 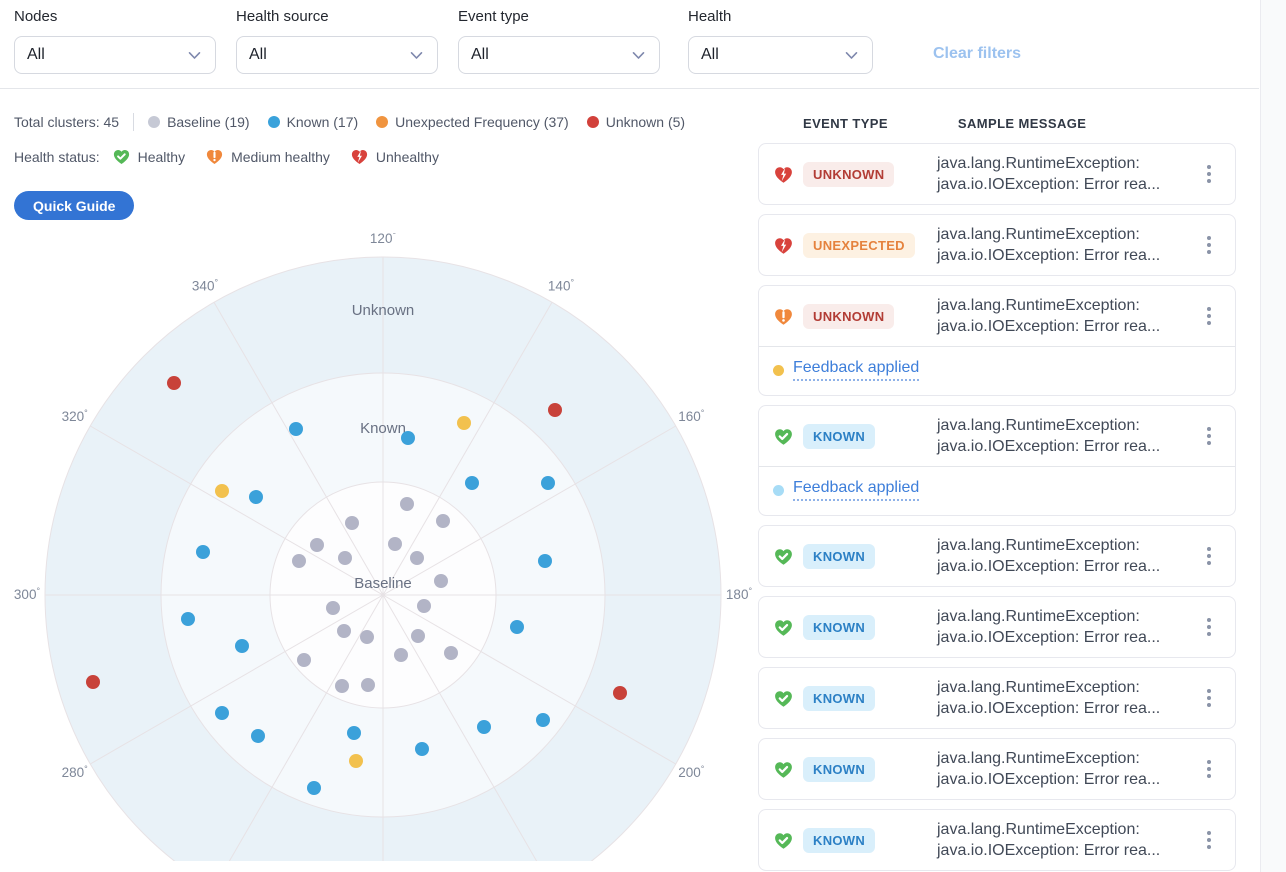 What do you see at coordinates (691, 416) in the screenshot?
I see `angle-tick-label: 160°` at bounding box center [691, 416].